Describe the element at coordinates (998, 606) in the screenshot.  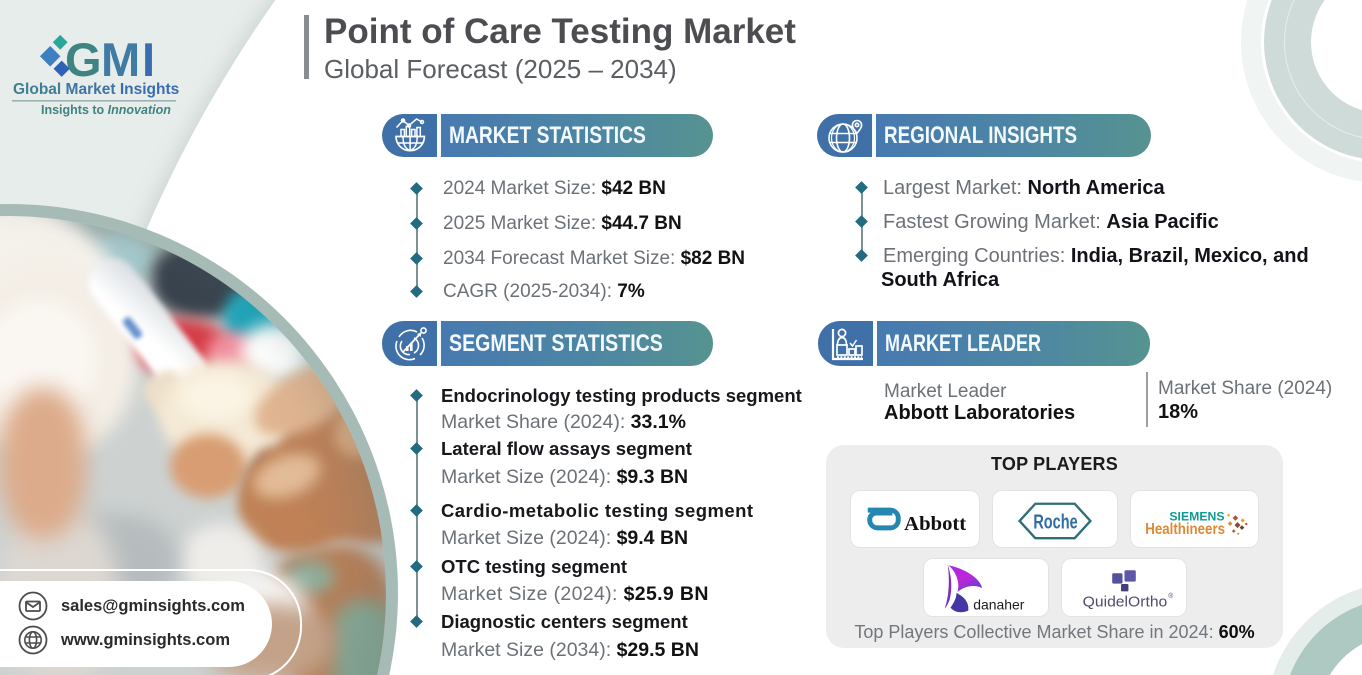
I see `svg-text: danaher` at that location.